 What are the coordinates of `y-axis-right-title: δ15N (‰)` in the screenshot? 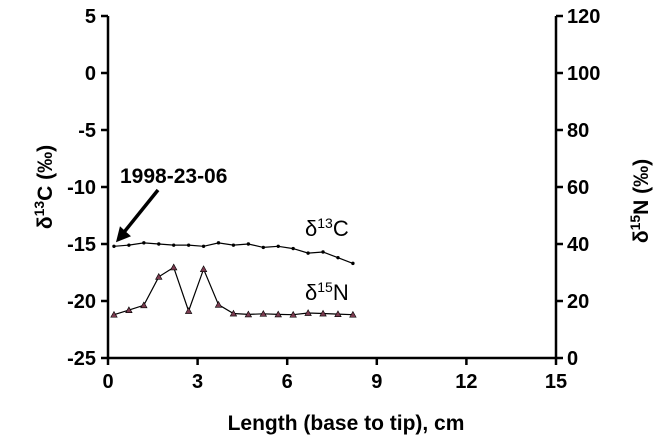 It's located at (640, 201).